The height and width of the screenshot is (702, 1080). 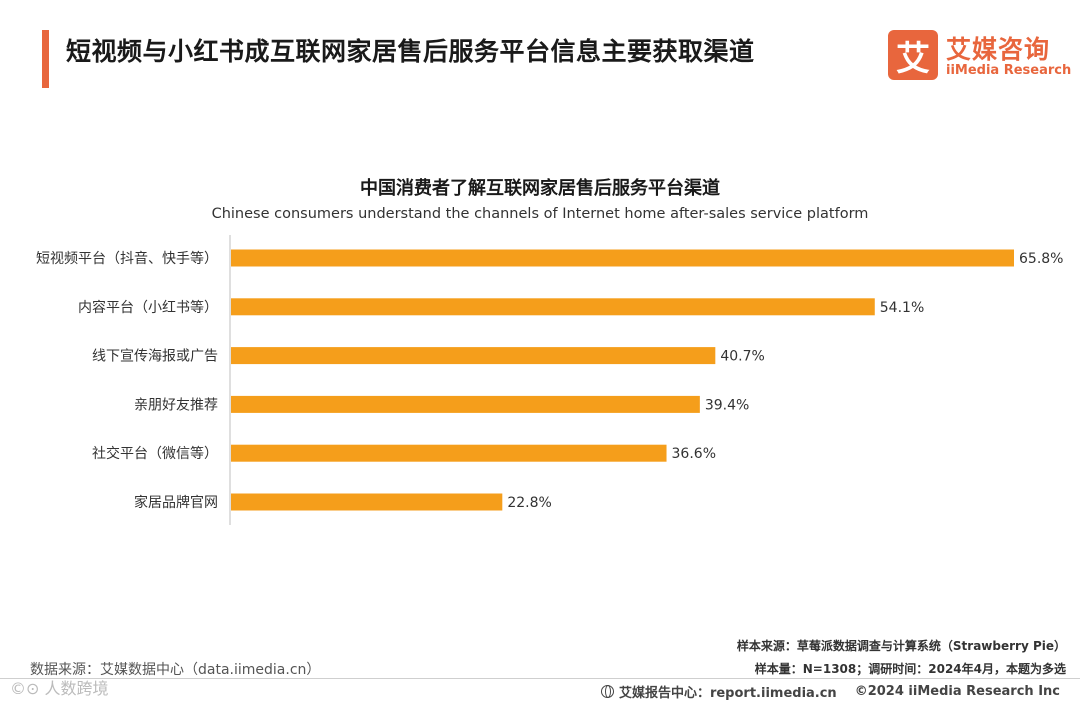 I want to click on footer-divider, so click(x=540, y=678).